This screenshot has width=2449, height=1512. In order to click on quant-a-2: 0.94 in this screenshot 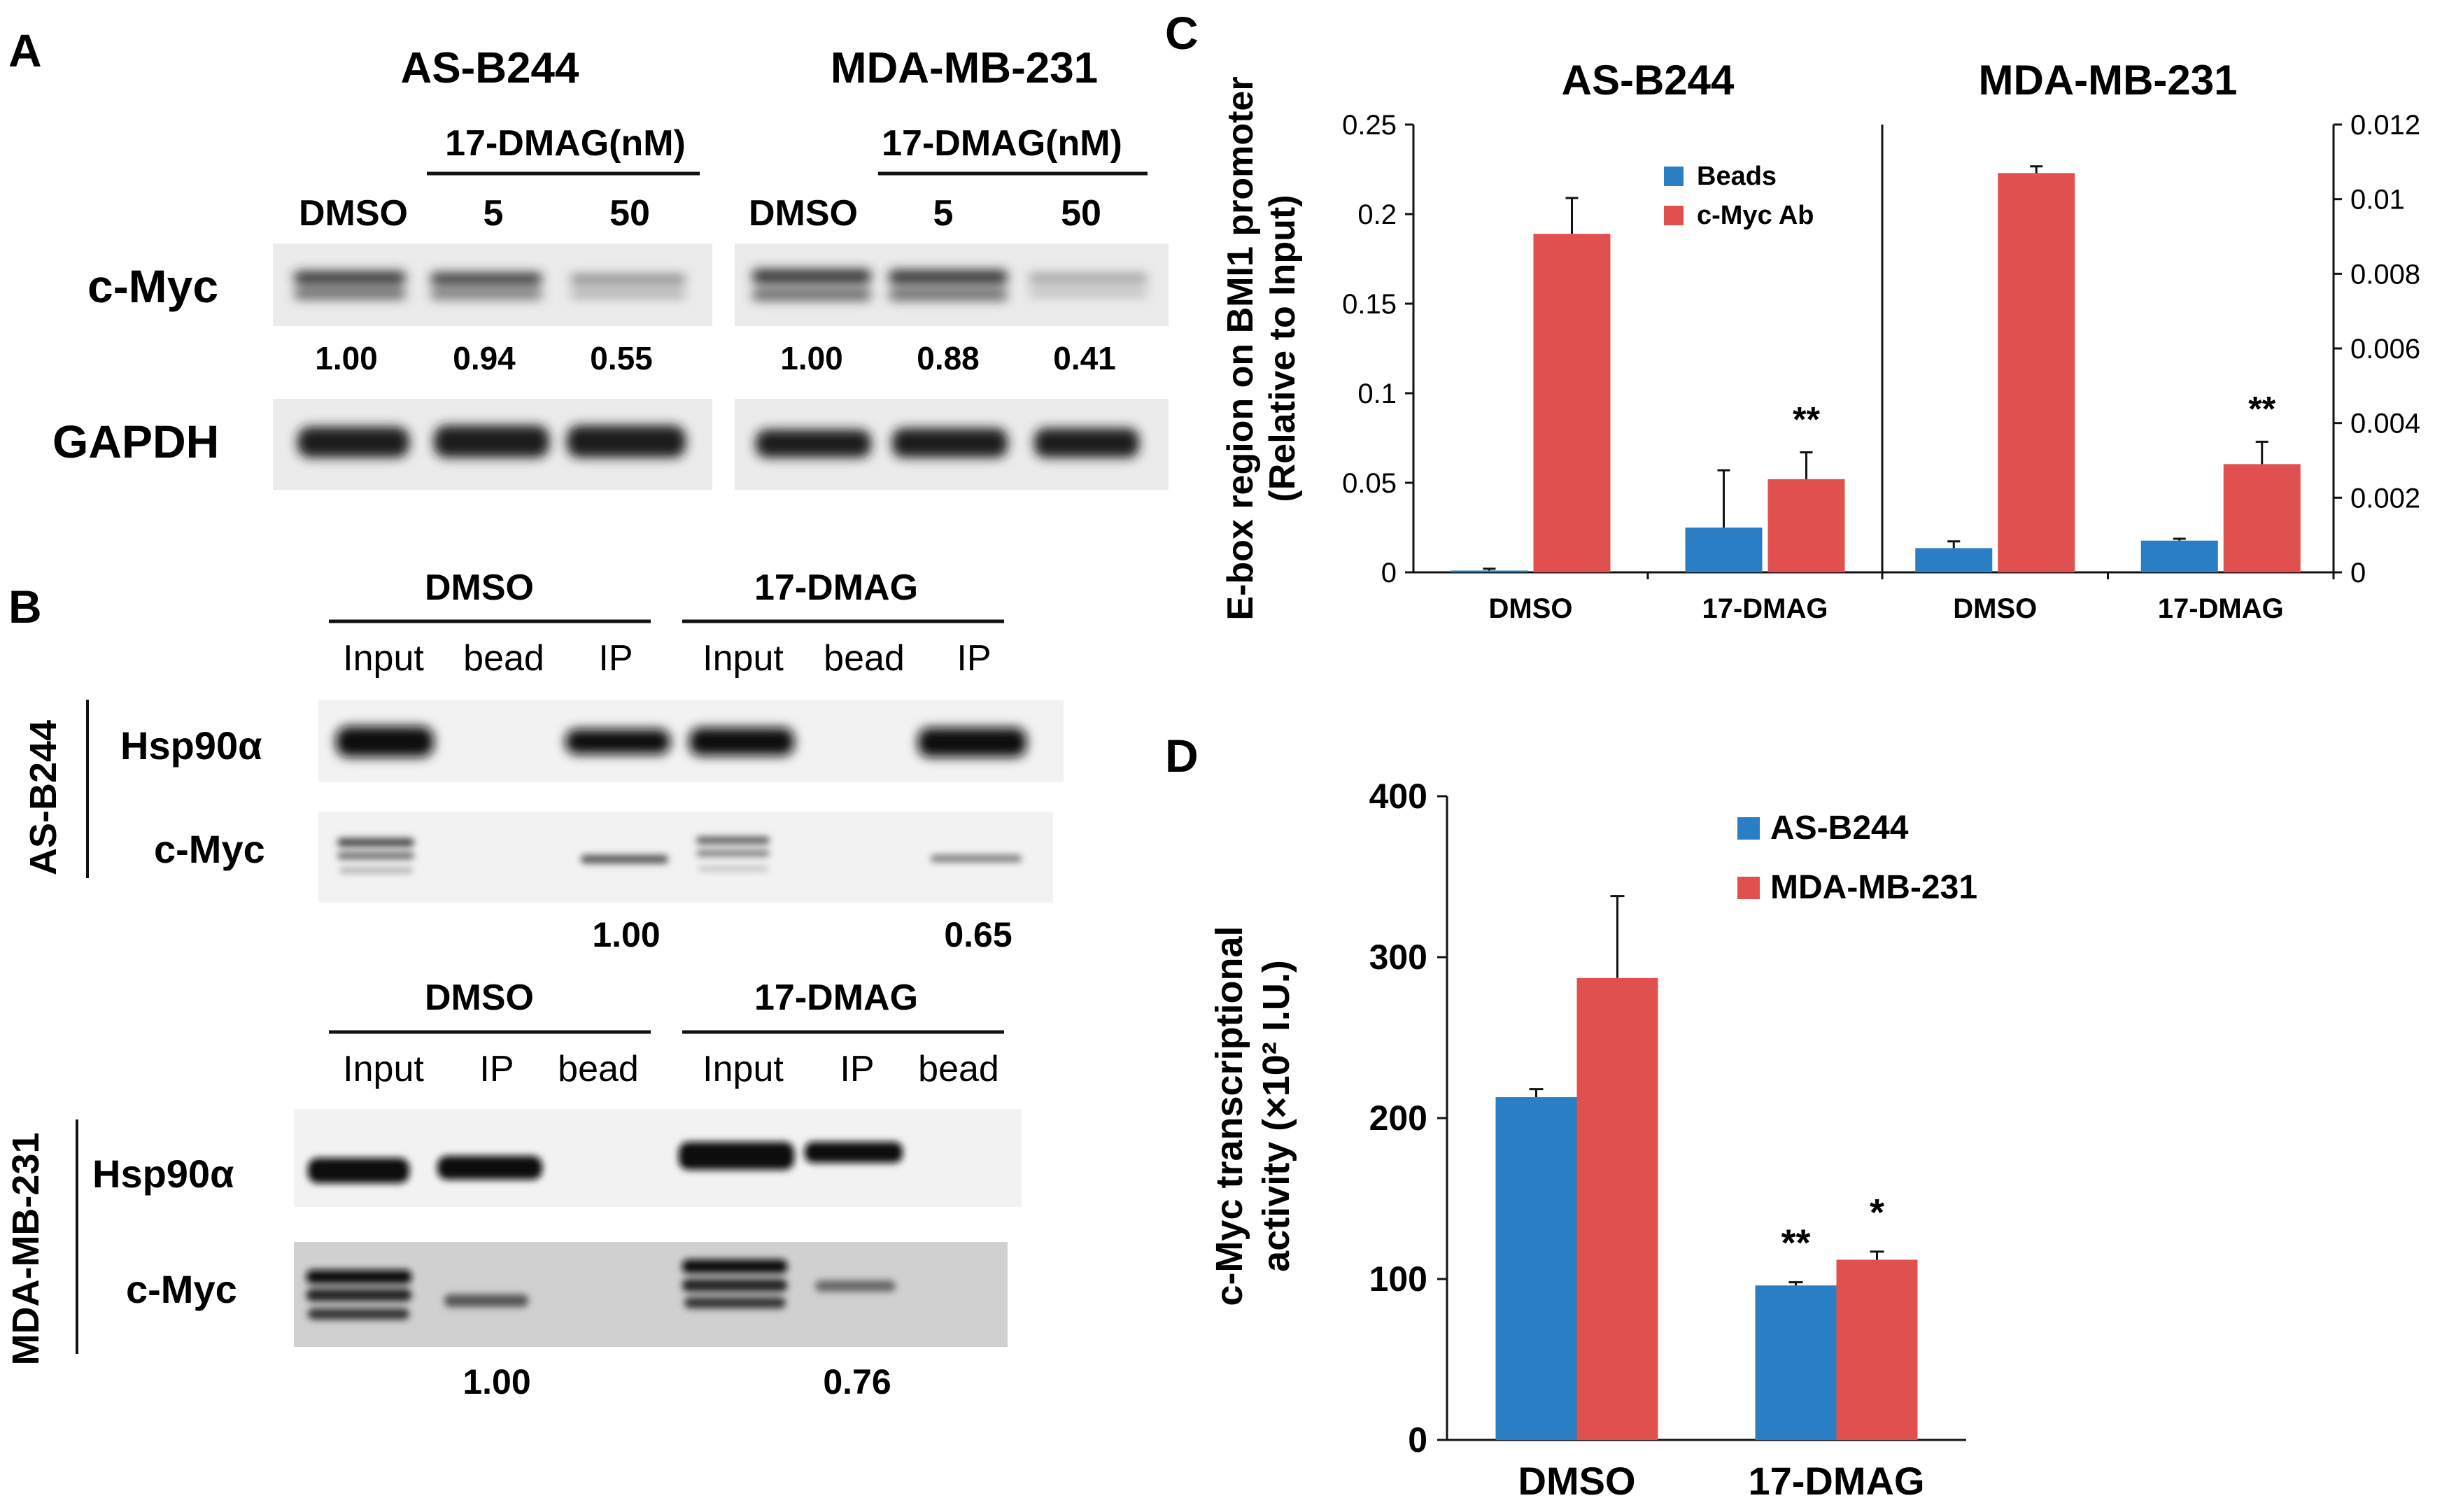, I will do `click(484, 358)`.